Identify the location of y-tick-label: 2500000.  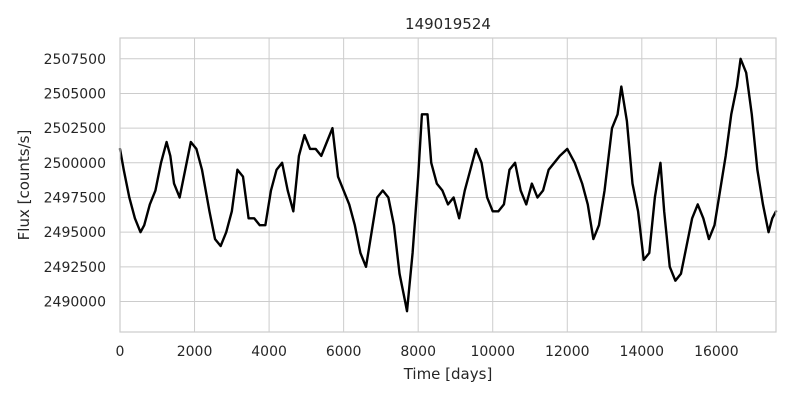
(75, 164).